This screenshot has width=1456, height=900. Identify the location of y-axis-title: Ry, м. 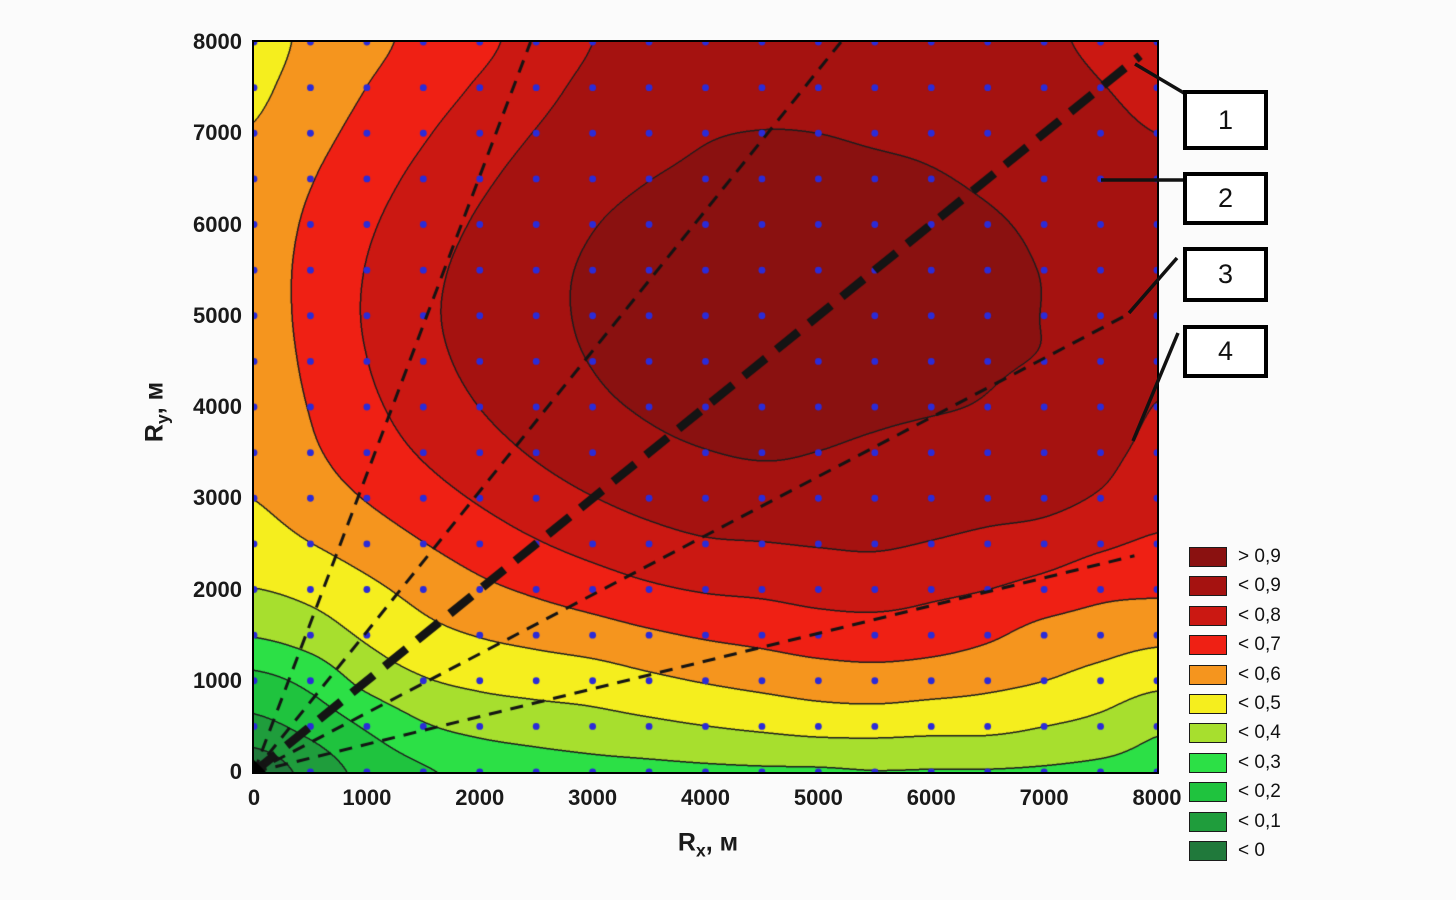
(157, 412).